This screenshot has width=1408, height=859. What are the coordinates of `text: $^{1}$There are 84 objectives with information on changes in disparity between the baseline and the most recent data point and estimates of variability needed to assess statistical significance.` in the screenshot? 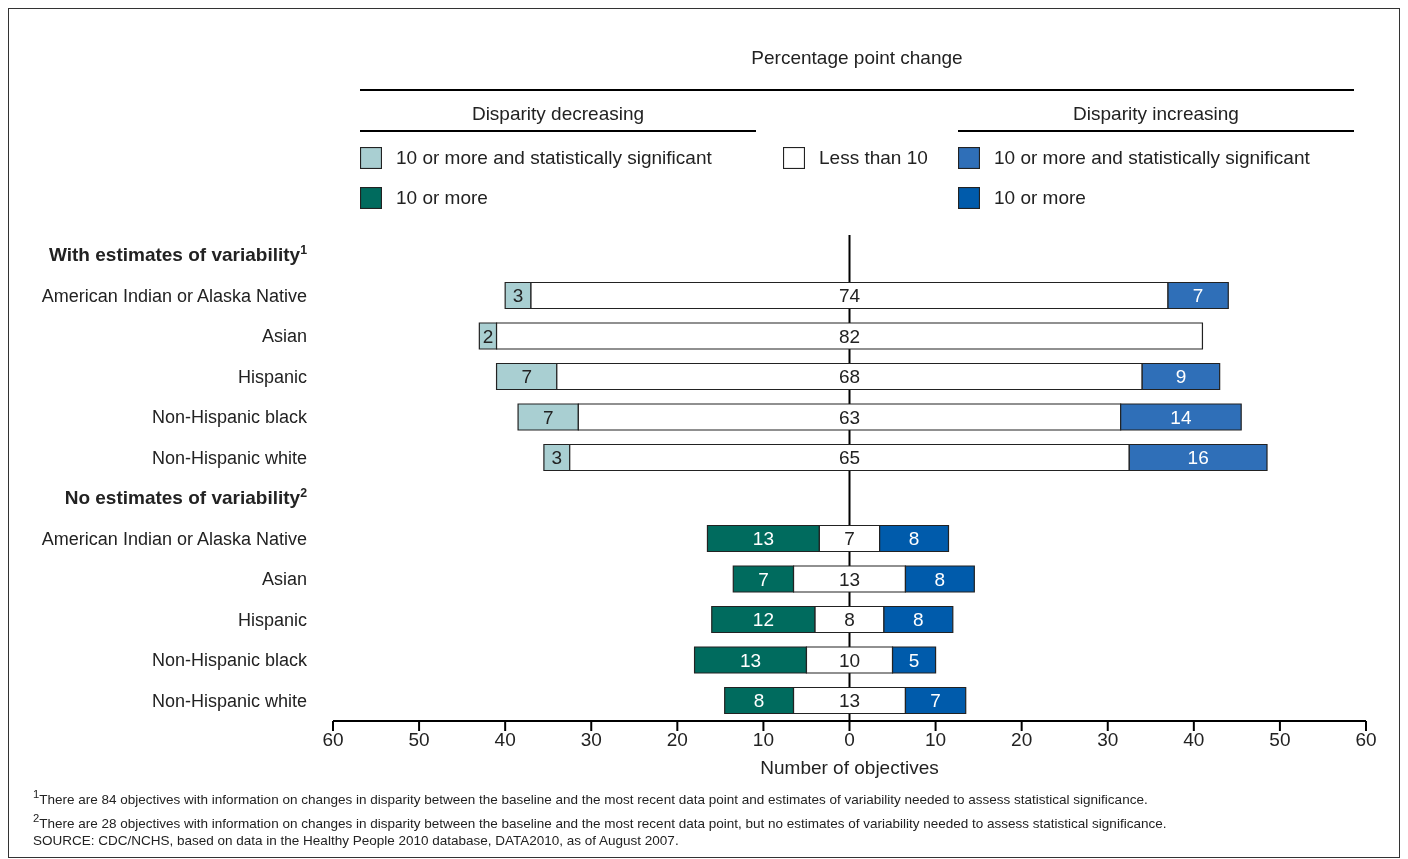 It's located at (591, 798).